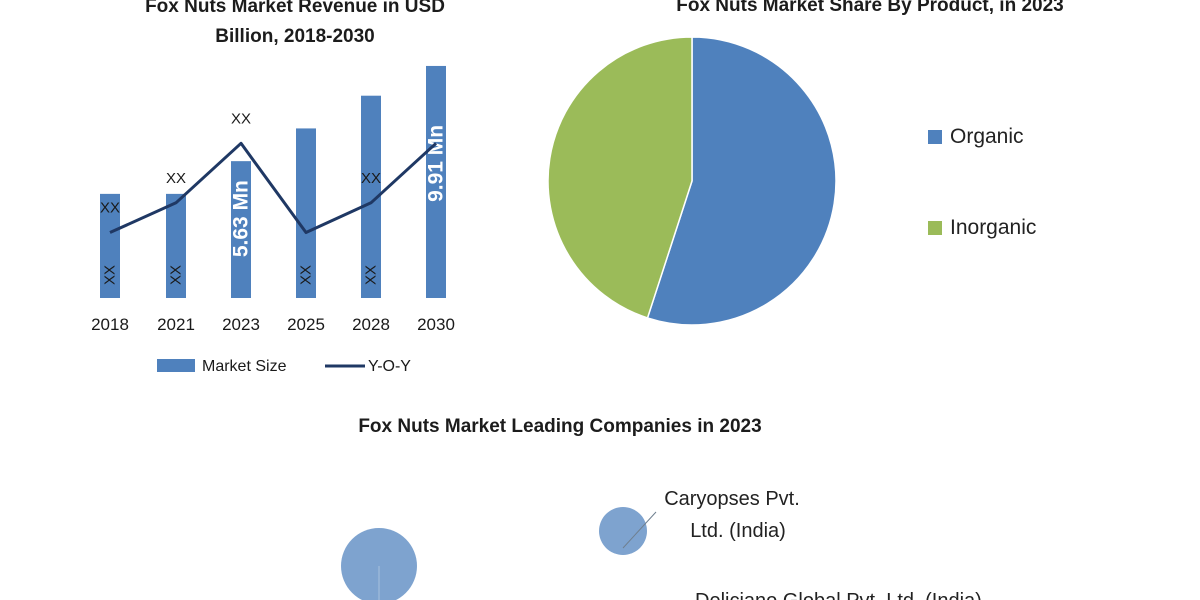 The height and width of the screenshot is (600, 1200). I want to click on inorganic-swatch, so click(935, 228).